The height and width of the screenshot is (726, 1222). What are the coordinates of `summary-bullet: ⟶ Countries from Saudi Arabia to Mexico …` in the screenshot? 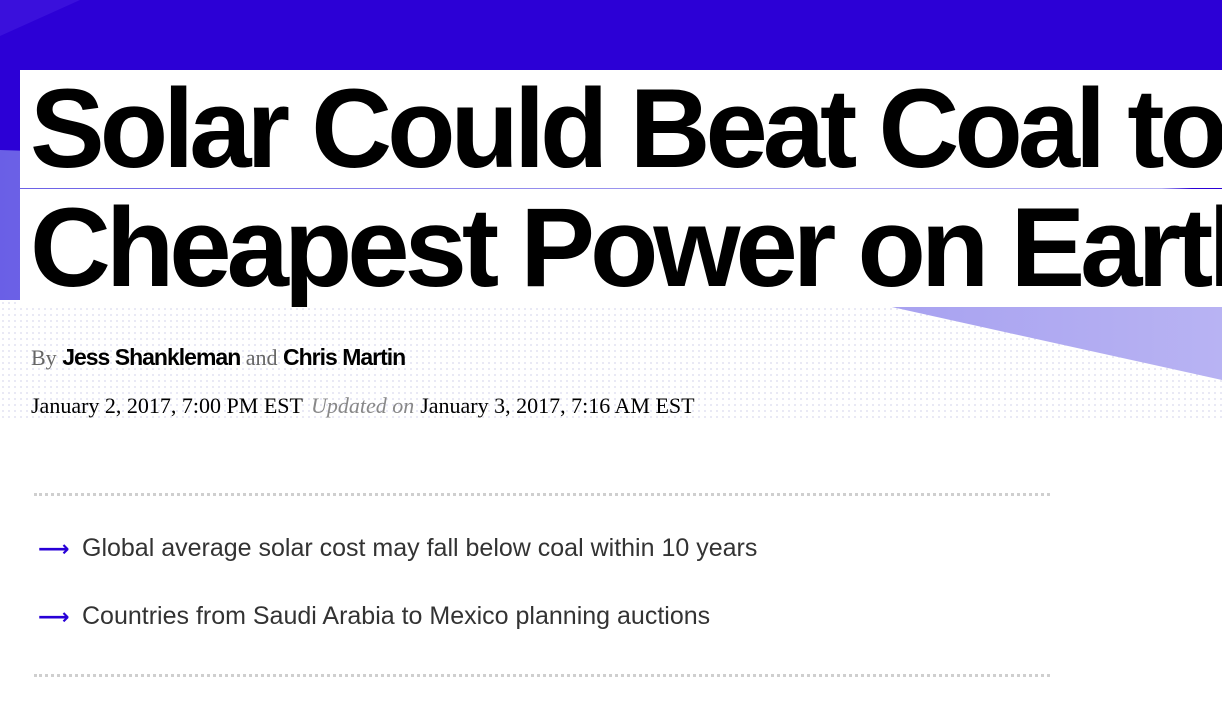 It's located at (374, 616).